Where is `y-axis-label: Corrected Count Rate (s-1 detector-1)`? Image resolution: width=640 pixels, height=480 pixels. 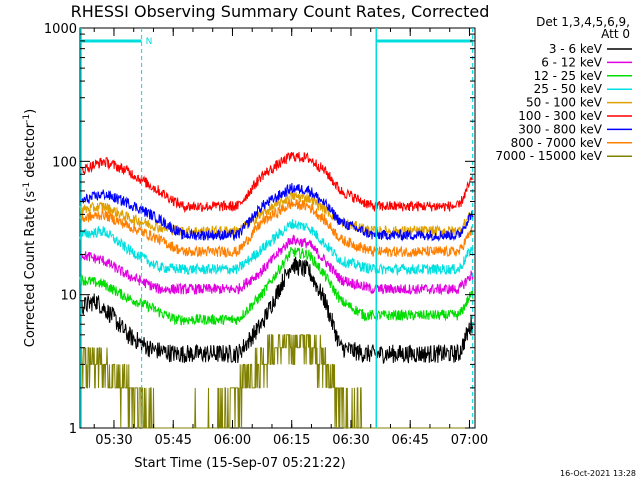
y-axis-label: Corrected Count Rate (s-1 detector-1) is located at coordinates (30, 228).